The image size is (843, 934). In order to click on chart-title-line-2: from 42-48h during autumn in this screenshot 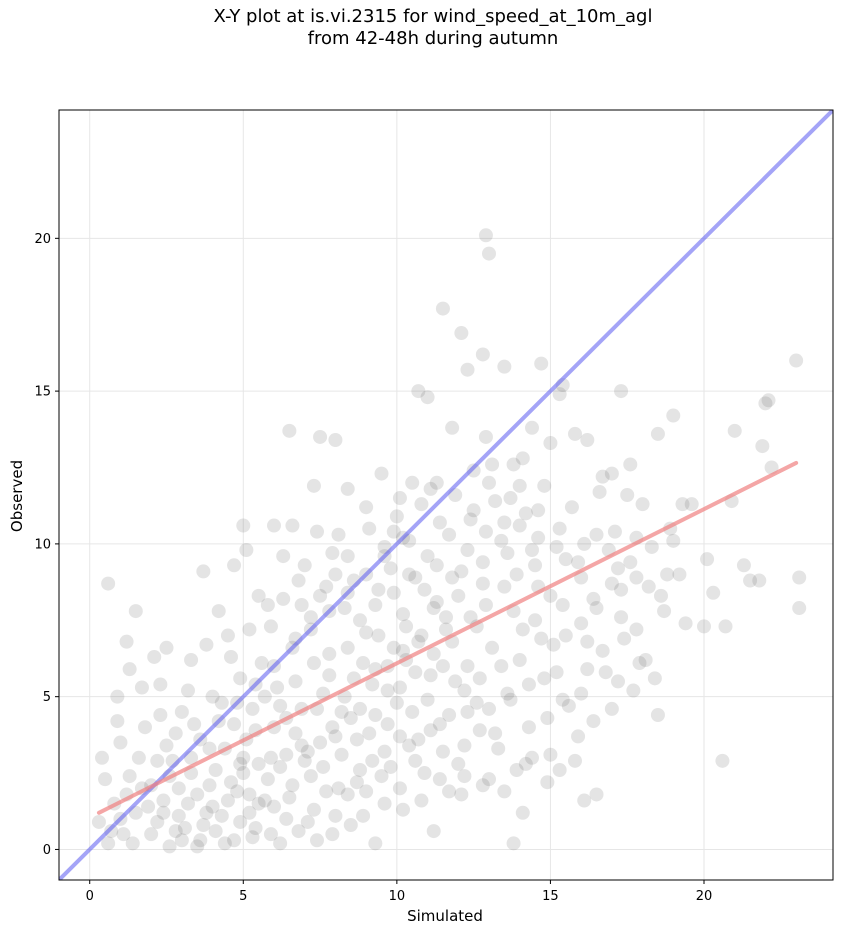, I will do `click(433, 38)`.